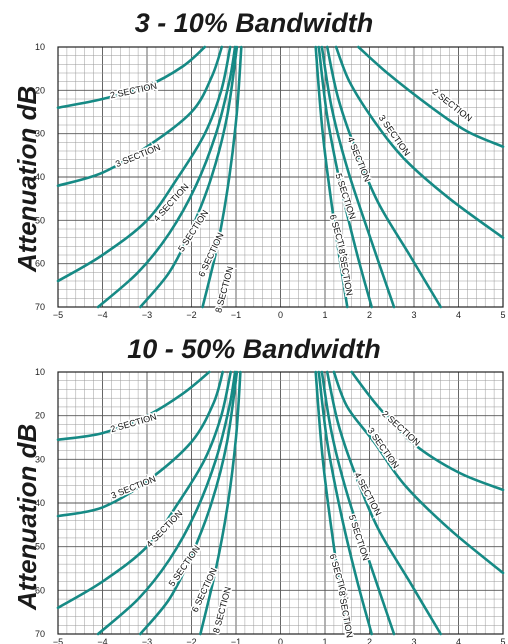 Image resolution: width=508 pixels, height=644 pixels. Describe the element at coordinates (254, 349) in the screenshot. I see `chart-title-bottom: 10 - 50% Bandwidth` at that location.